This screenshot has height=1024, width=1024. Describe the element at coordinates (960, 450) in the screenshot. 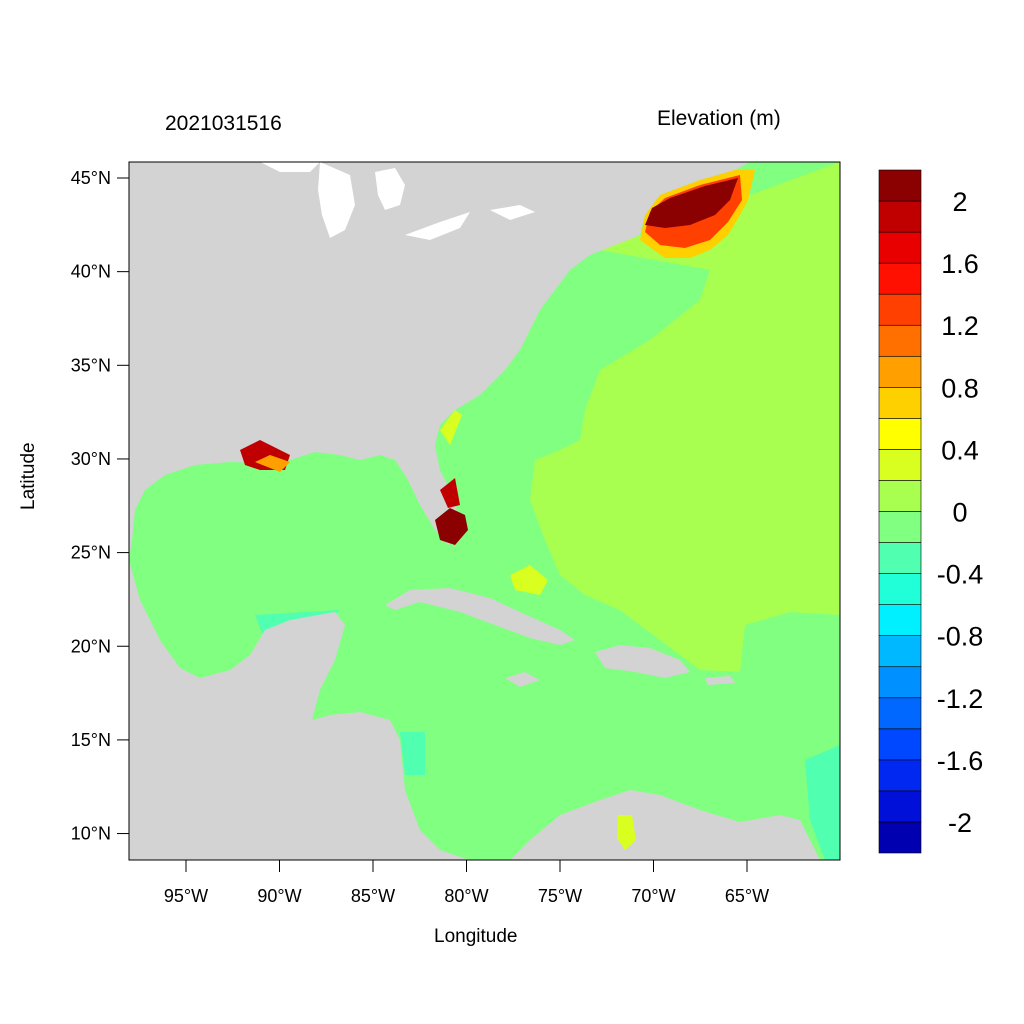

I see `colorbar-label: 0.4` at that location.